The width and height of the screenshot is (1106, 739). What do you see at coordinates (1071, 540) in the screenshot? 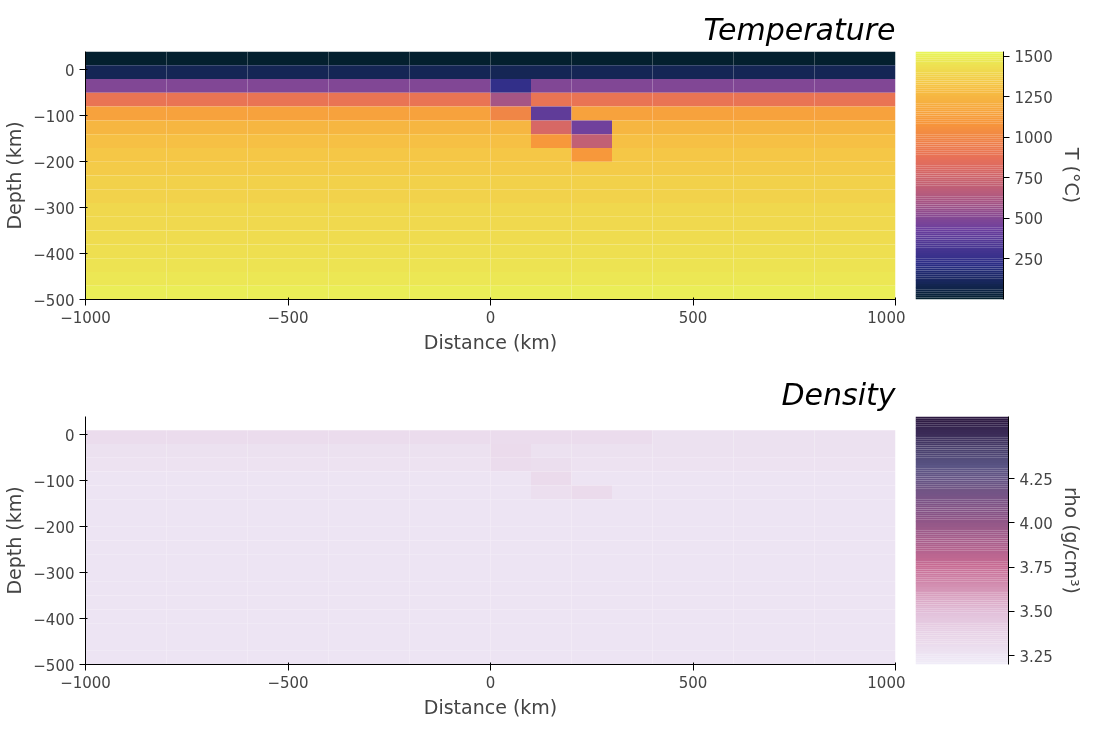
I see `color-bar-title: rho (g/cm³)` at bounding box center [1071, 540].